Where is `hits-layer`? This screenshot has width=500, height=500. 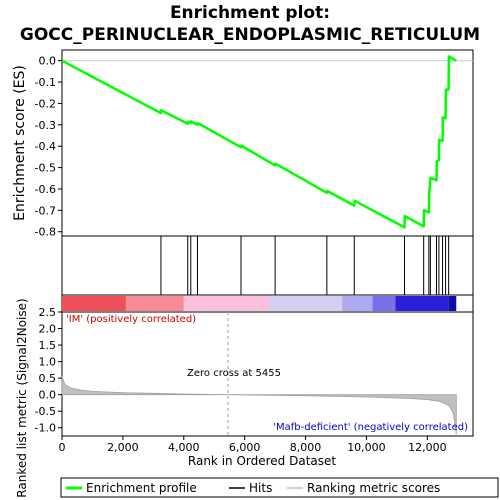 hits-layer is located at coordinates (305, 265).